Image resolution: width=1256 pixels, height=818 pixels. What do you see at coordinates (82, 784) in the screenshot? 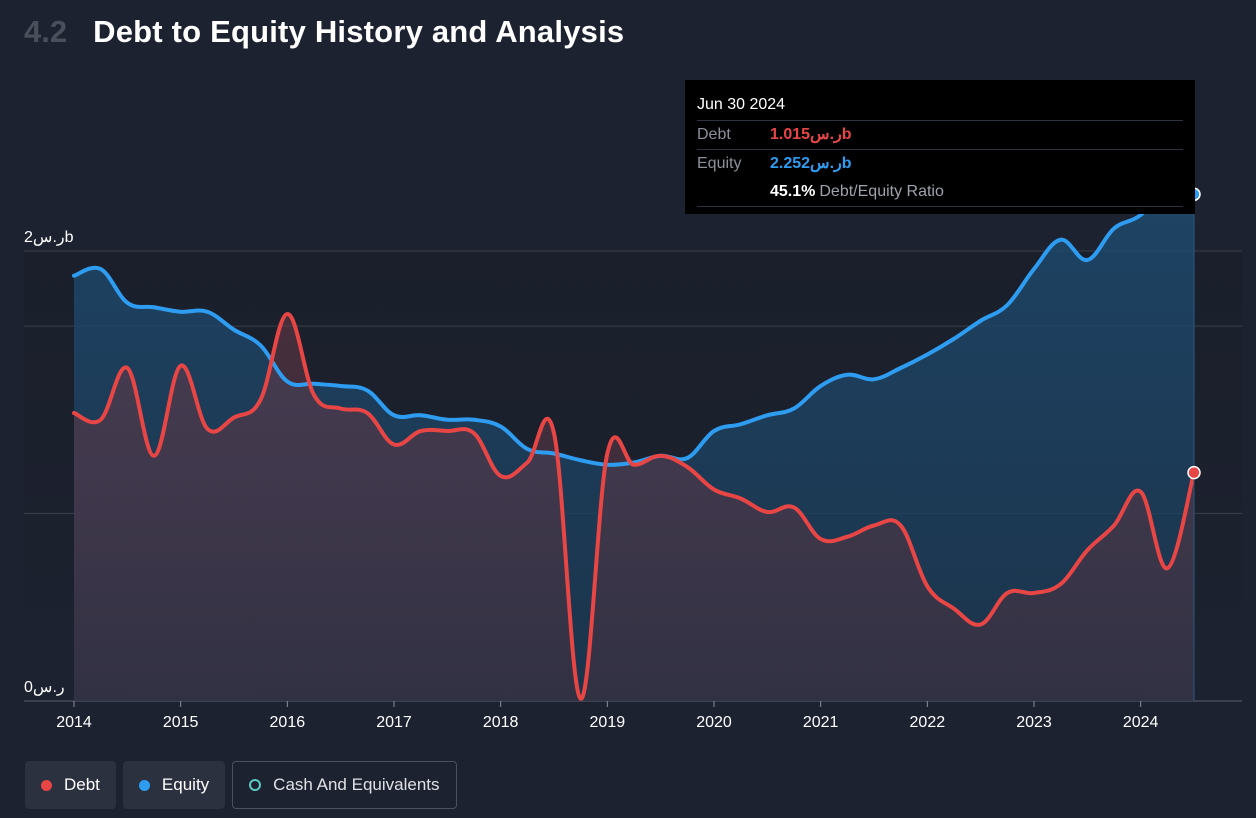
I see `legend-debt-label: Debt` at bounding box center [82, 784].